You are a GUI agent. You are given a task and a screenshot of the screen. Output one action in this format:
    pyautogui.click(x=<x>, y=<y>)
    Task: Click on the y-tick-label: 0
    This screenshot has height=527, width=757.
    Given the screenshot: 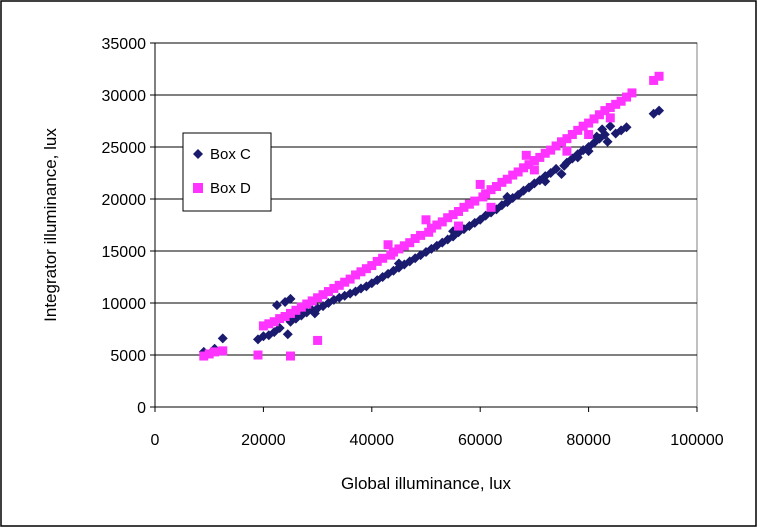 What is the action you would take?
    pyautogui.click(x=141, y=408)
    